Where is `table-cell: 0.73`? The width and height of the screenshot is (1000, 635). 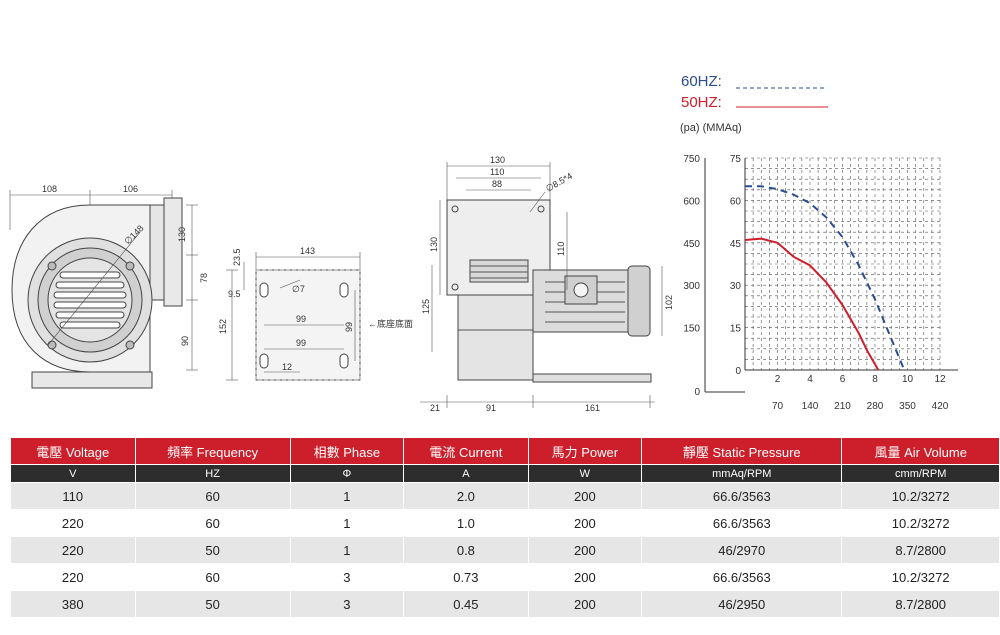
table-cell: 0.73 is located at coordinates (466, 577).